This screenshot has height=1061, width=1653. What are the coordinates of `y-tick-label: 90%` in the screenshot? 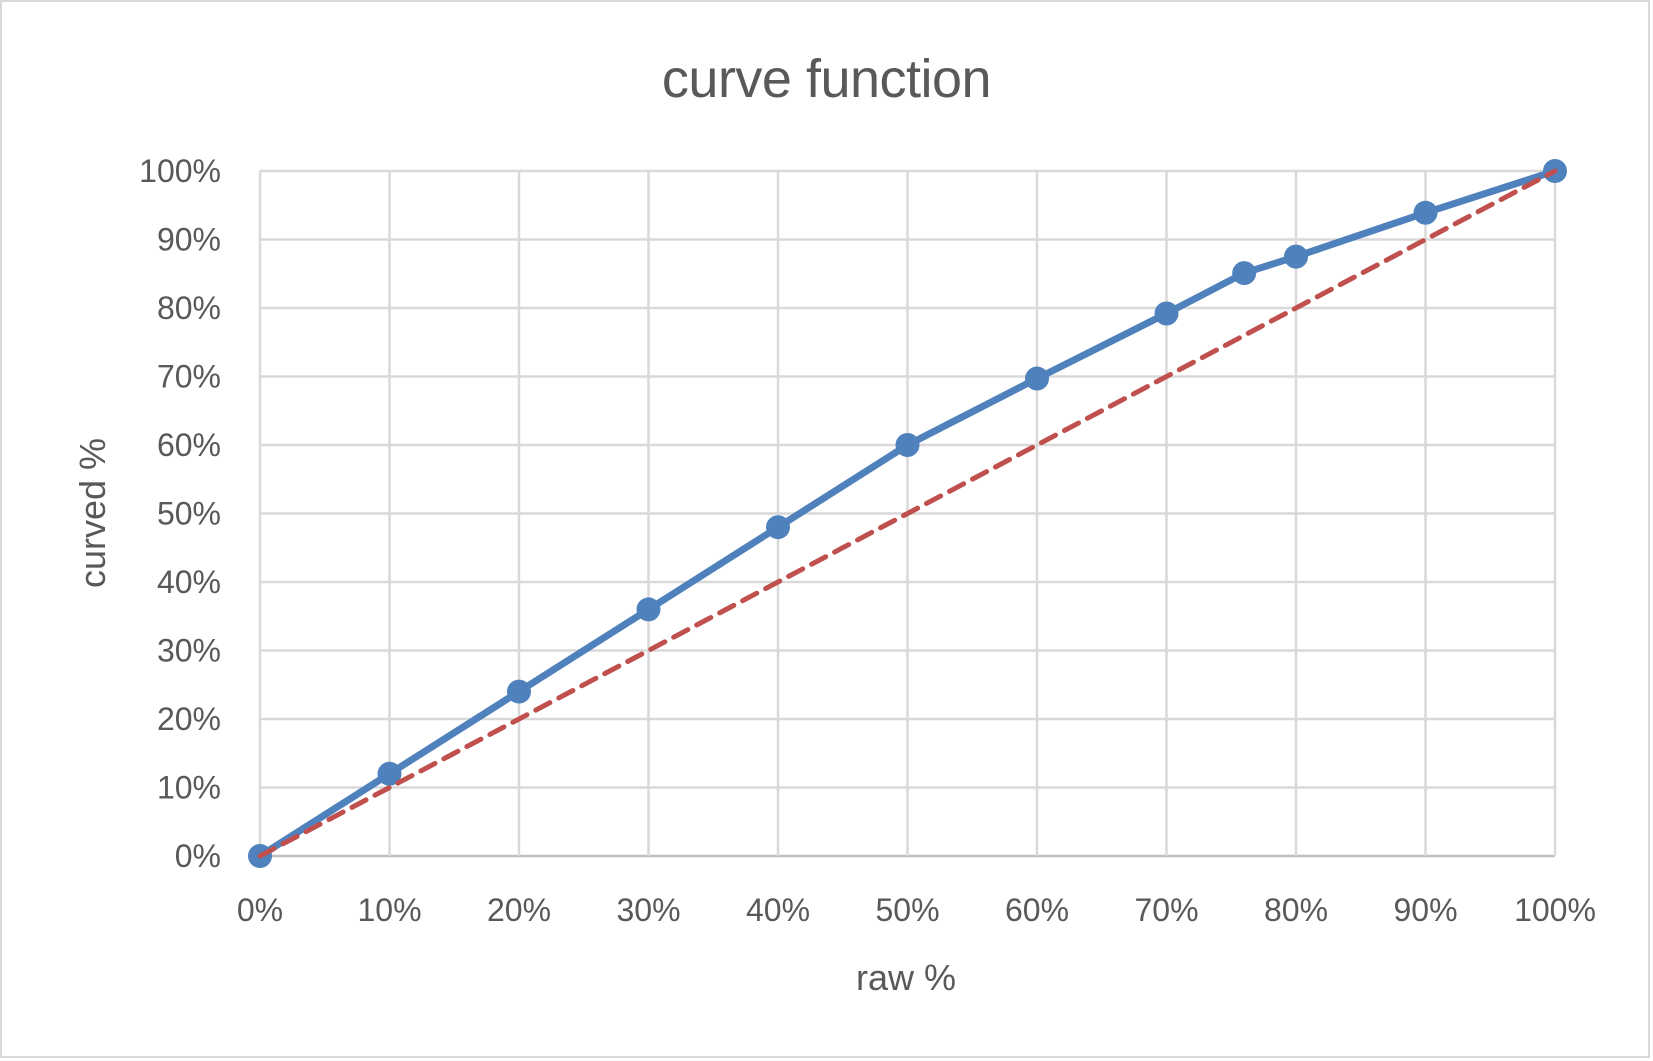 It's located at (189, 240).